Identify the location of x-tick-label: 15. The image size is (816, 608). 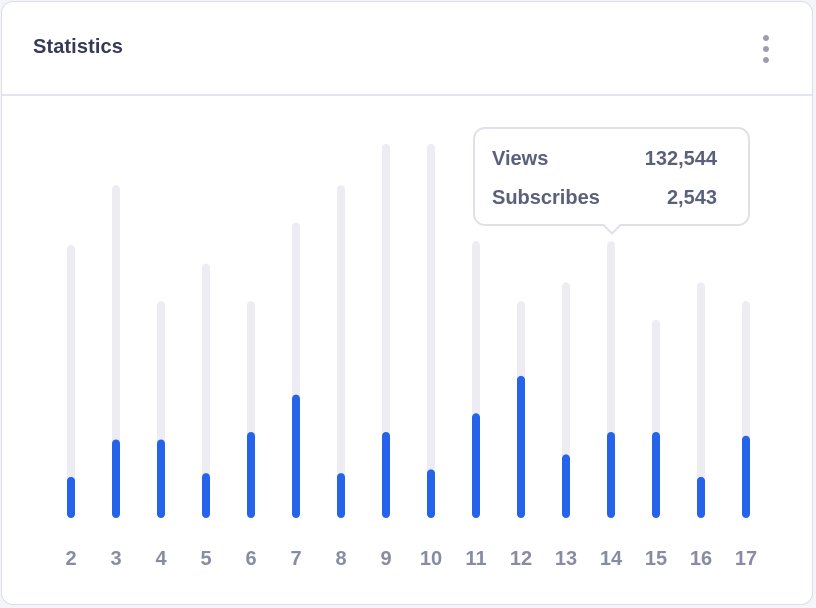
(656, 559).